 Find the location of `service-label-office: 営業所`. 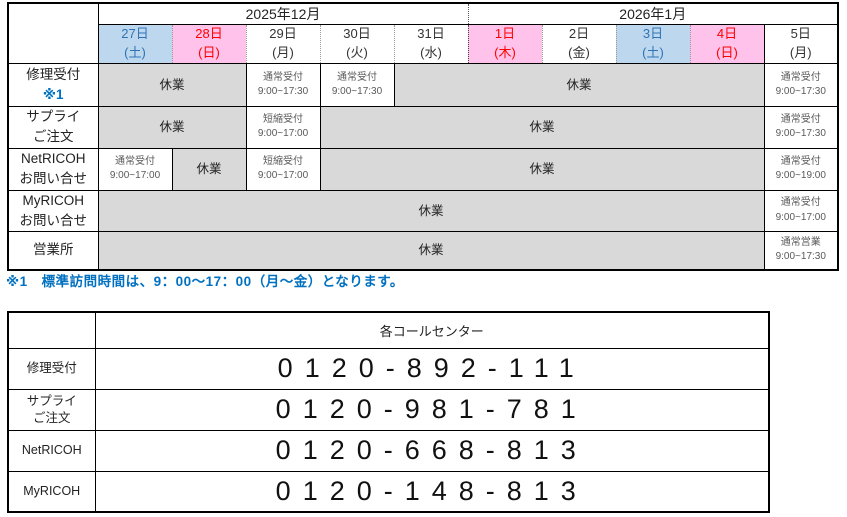

service-label-office: 営業所 is located at coordinates (53, 250).